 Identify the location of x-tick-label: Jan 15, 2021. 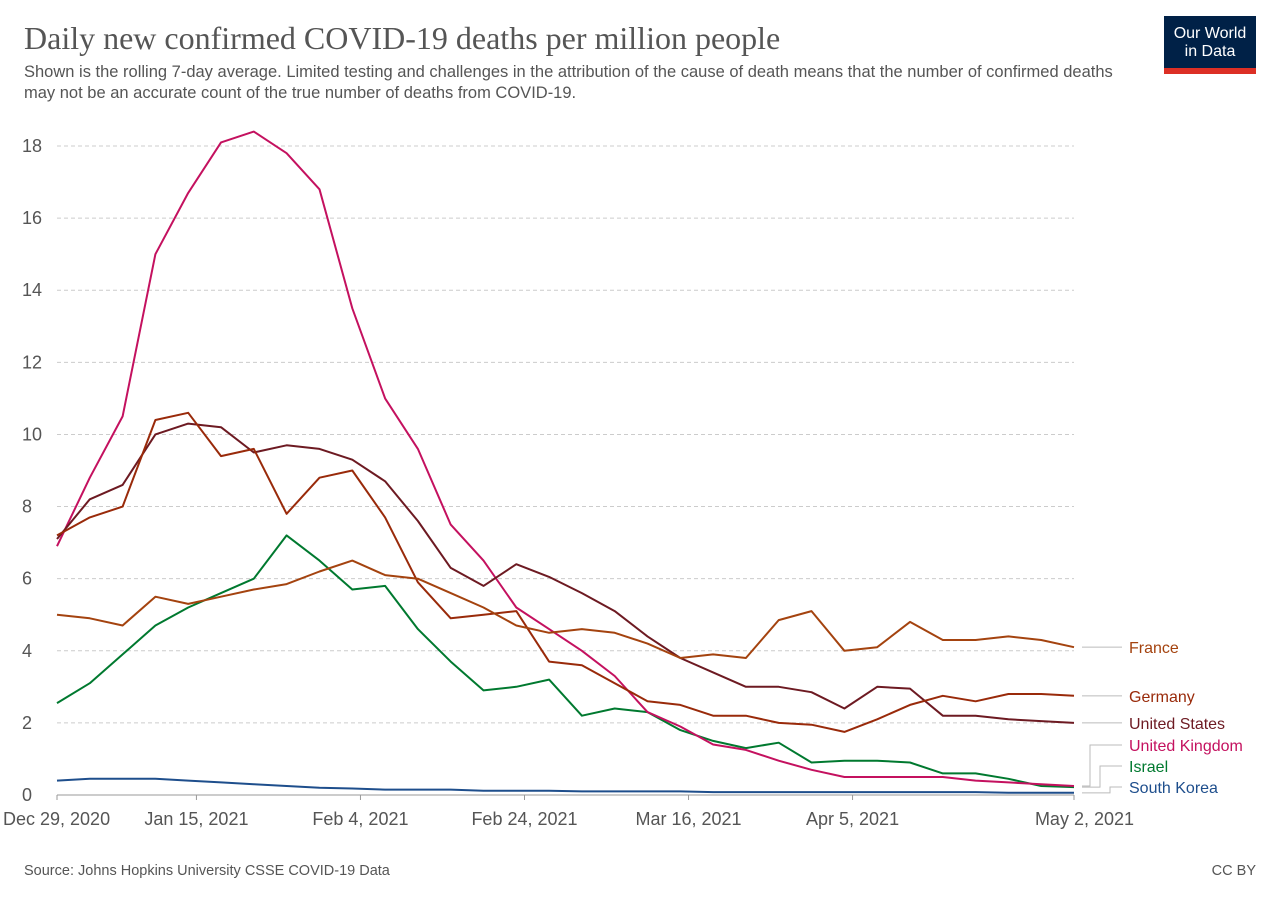
(196, 819).